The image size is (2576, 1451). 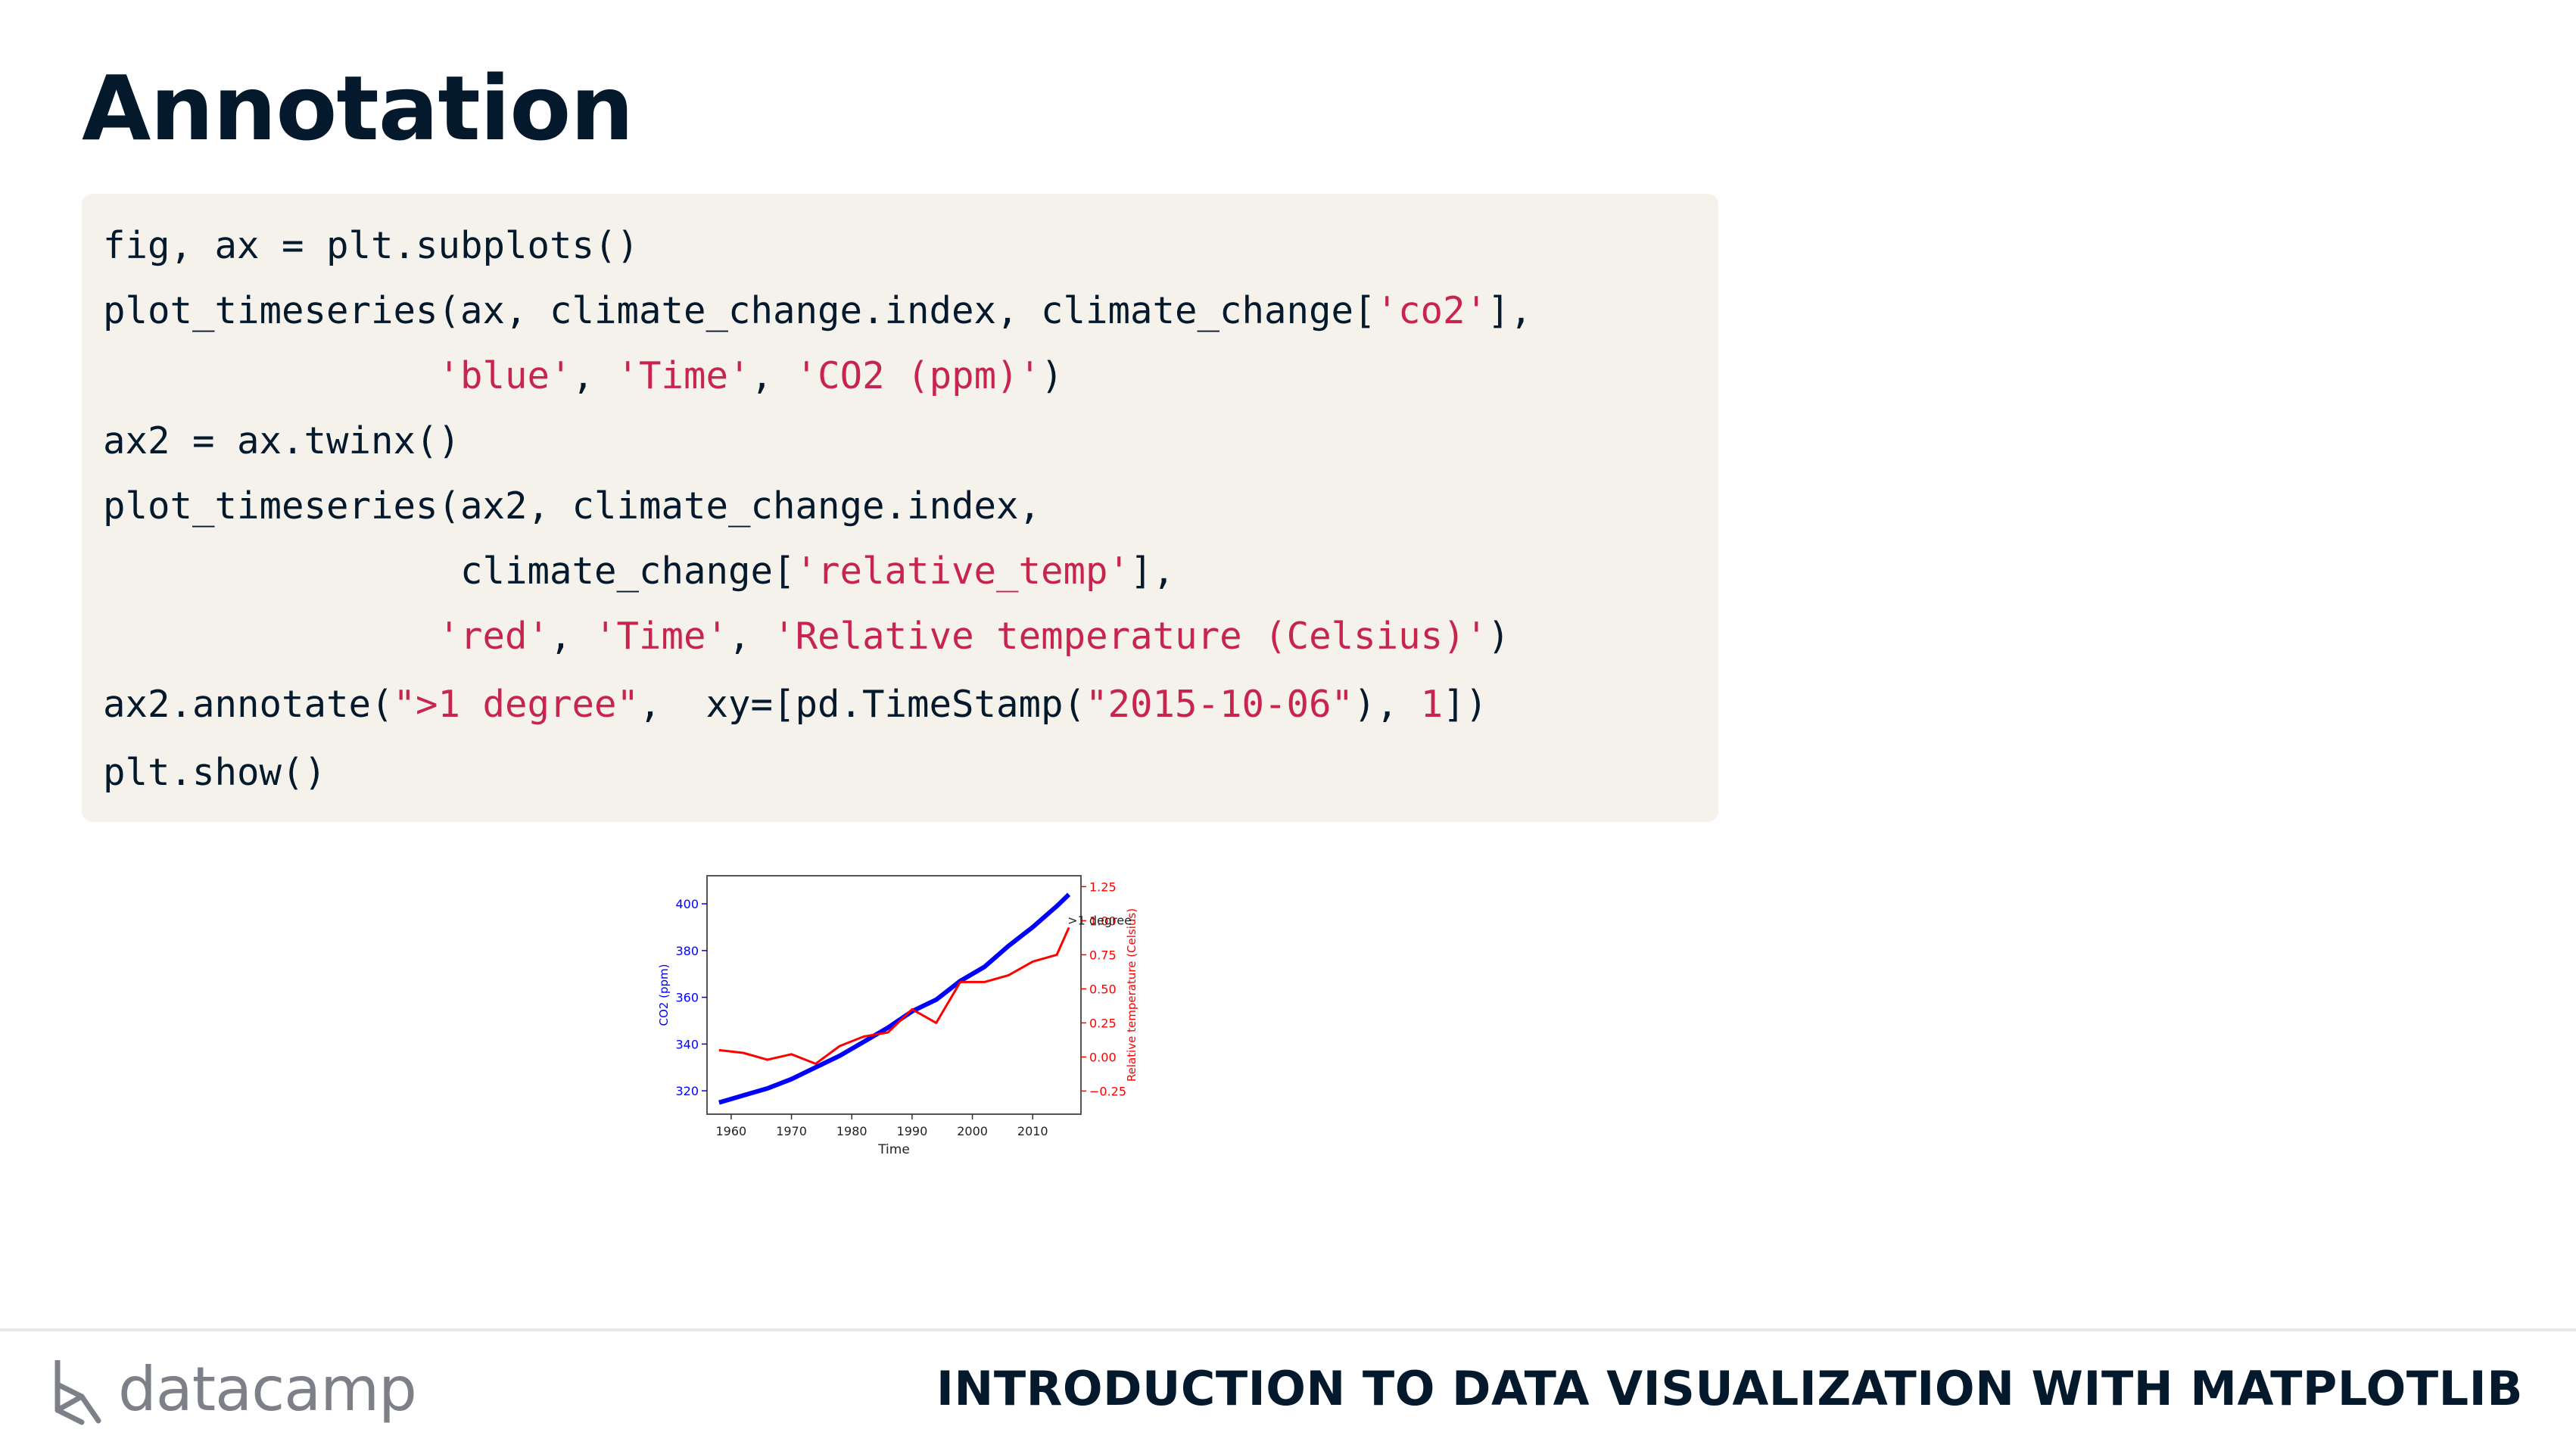 What do you see at coordinates (862, 704) in the screenshot?
I see `code-token: , xy=[pd.TimeStamp(` at bounding box center [862, 704].